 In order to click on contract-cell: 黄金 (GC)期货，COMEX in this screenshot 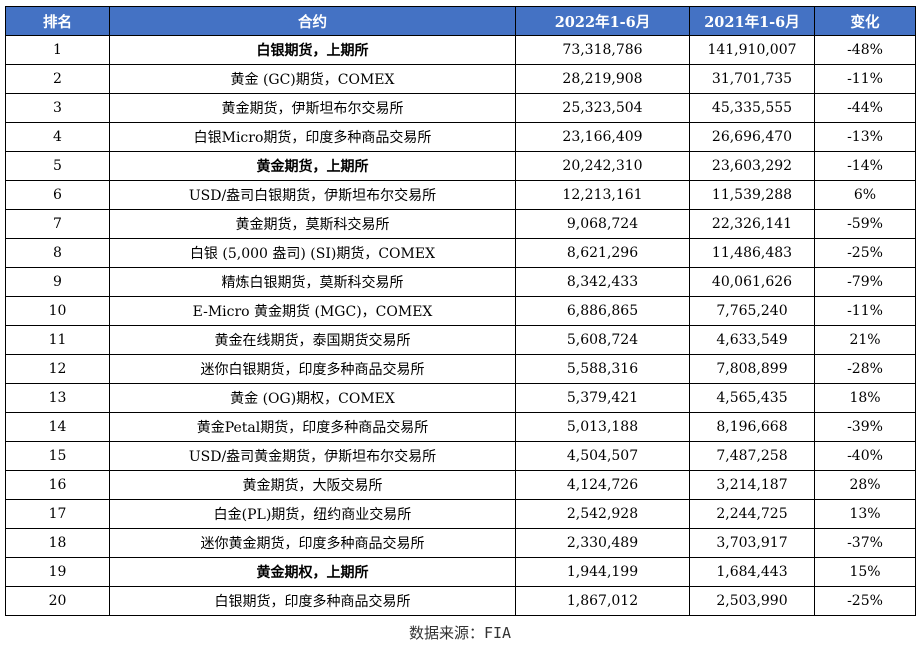, I will do `click(312, 79)`.